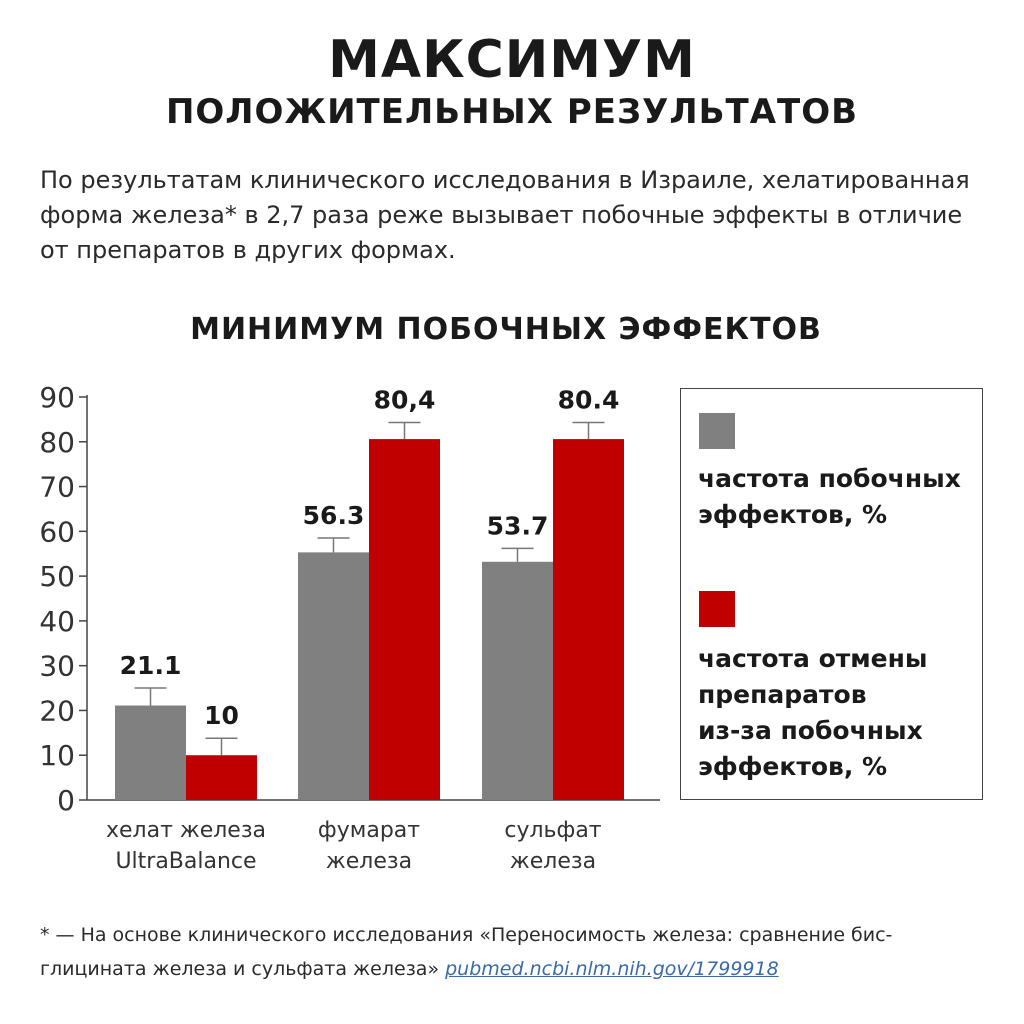  I want to click on y-tick-label: 50, so click(57, 576).